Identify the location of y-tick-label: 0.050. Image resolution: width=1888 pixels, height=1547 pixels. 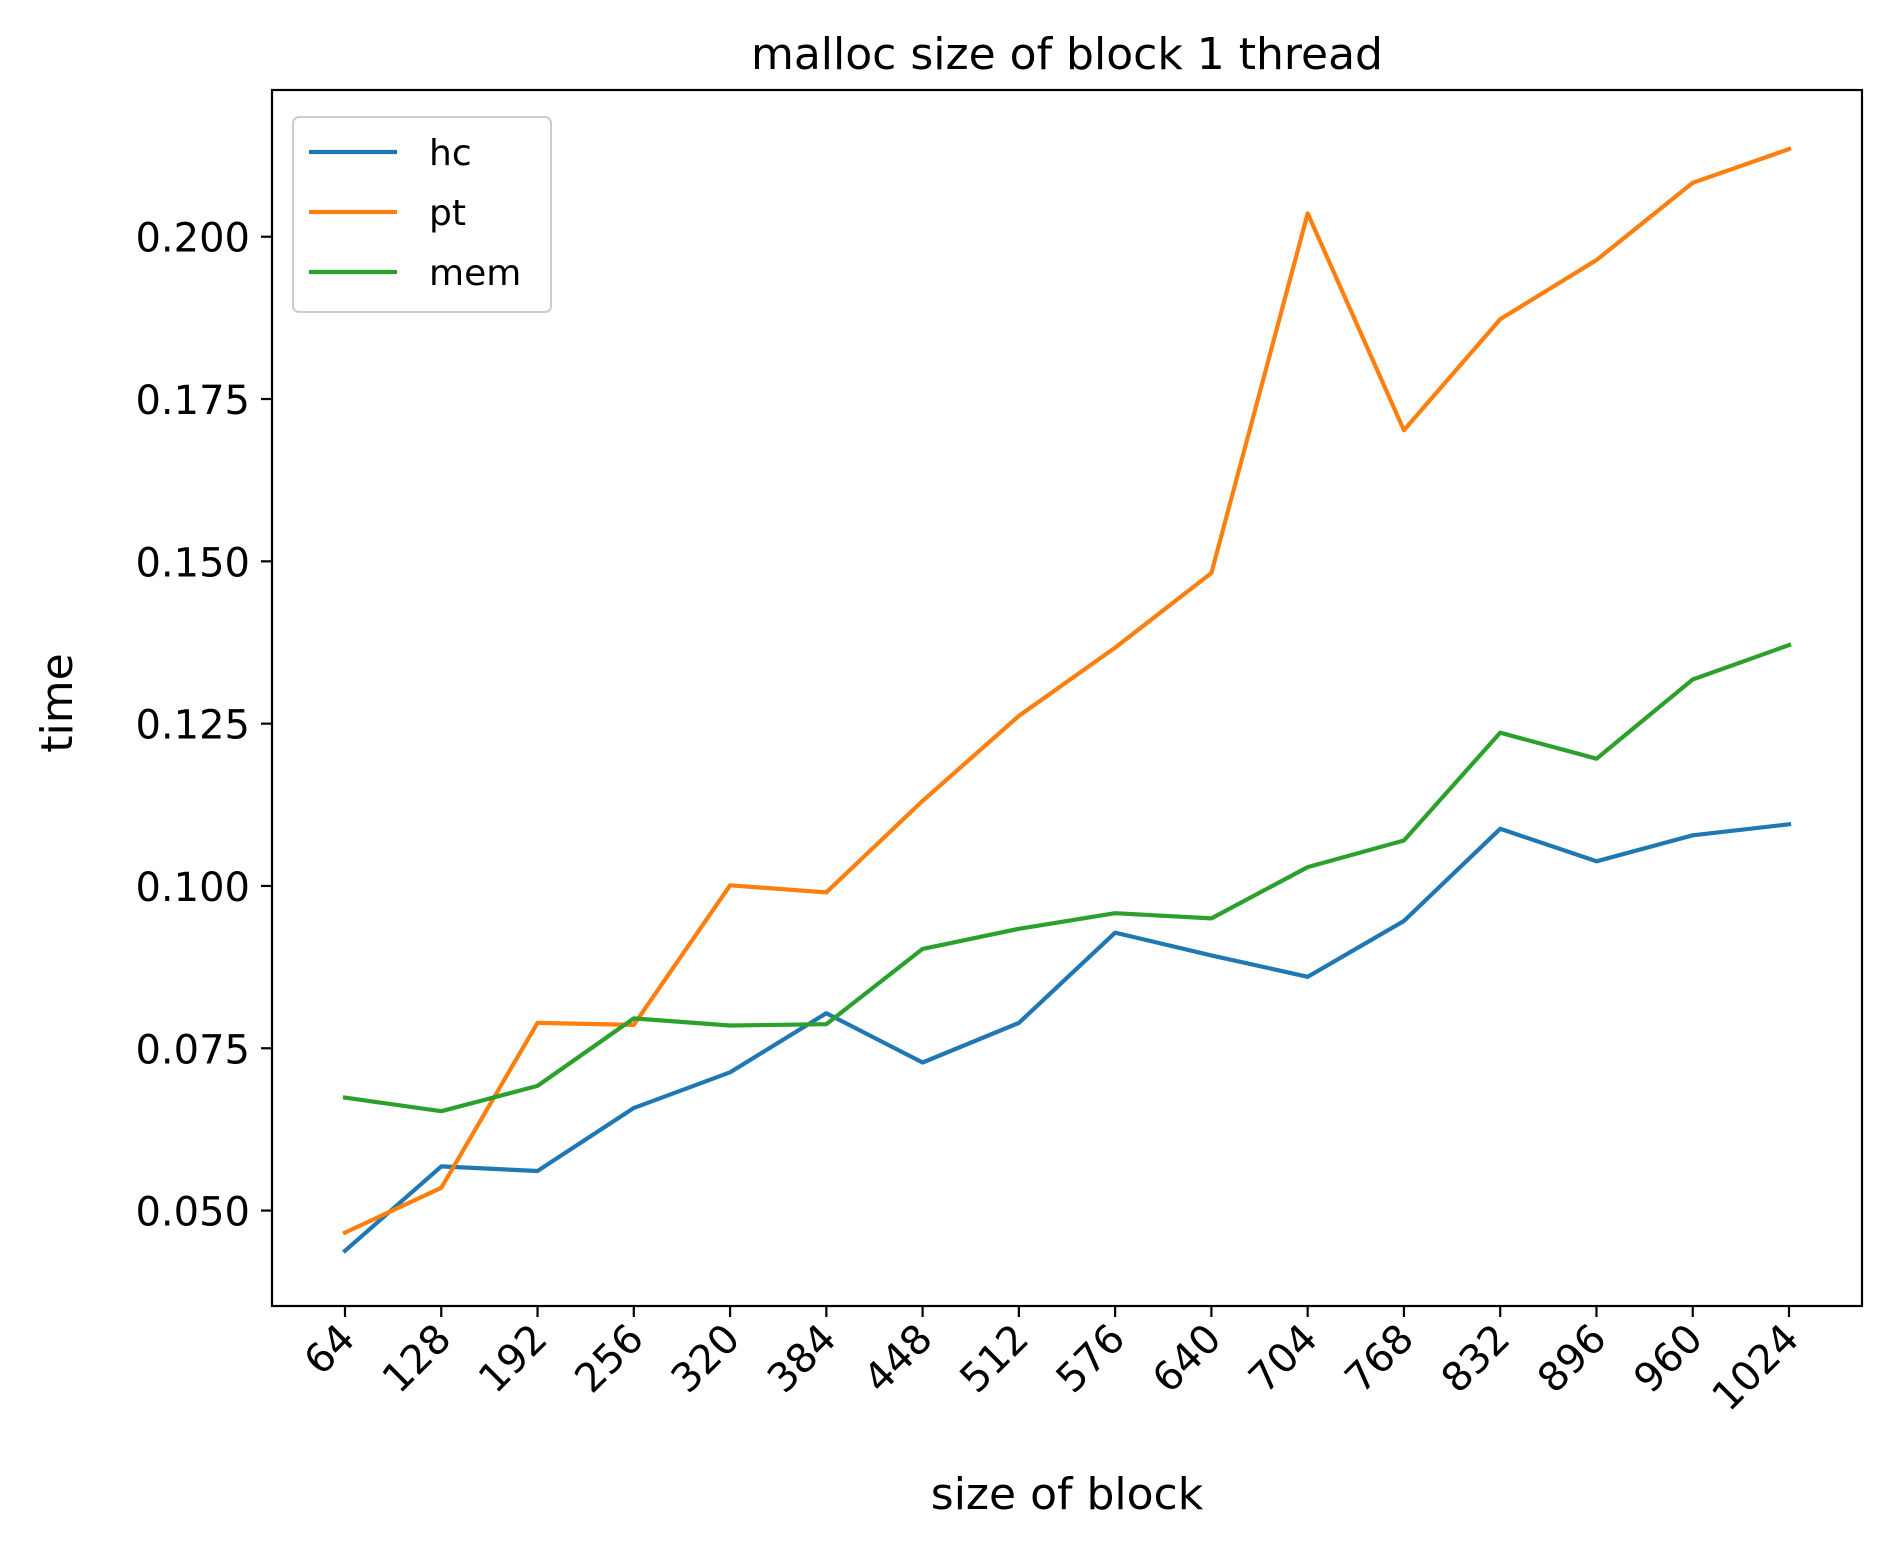
(192, 1213).